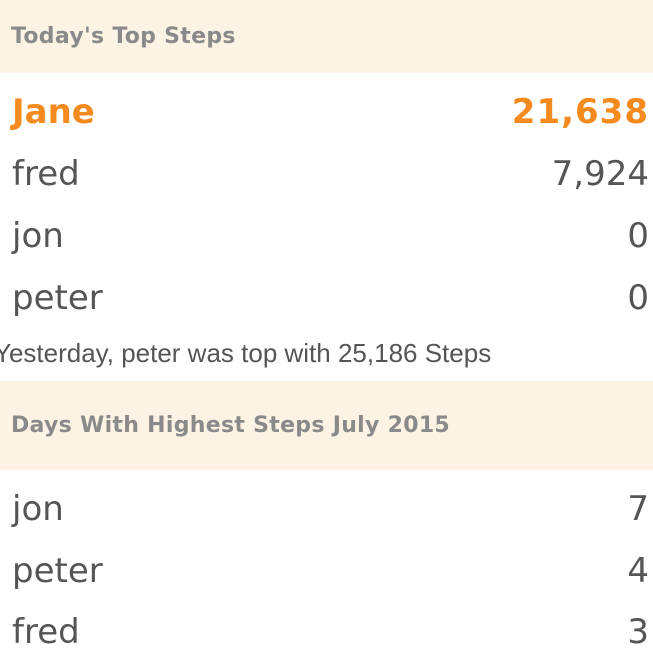 The width and height of the screenshot is (653, 653). What do you see at coordinates (57, 571) in the screenshot?
I see `monthly-row-name: peter` at bounding box center [57, 571].